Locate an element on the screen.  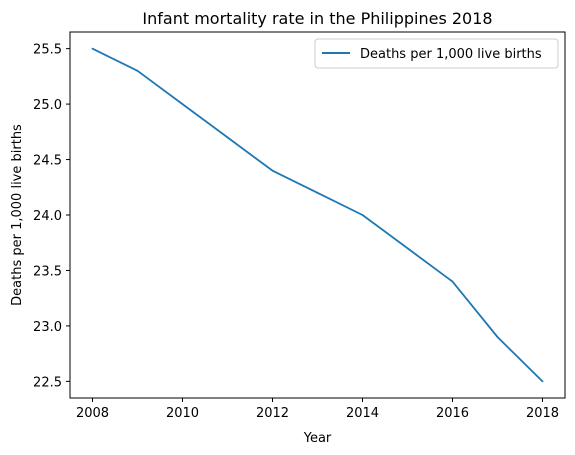
y-tick-label: 24.0 is located at coordinates (47, 216).